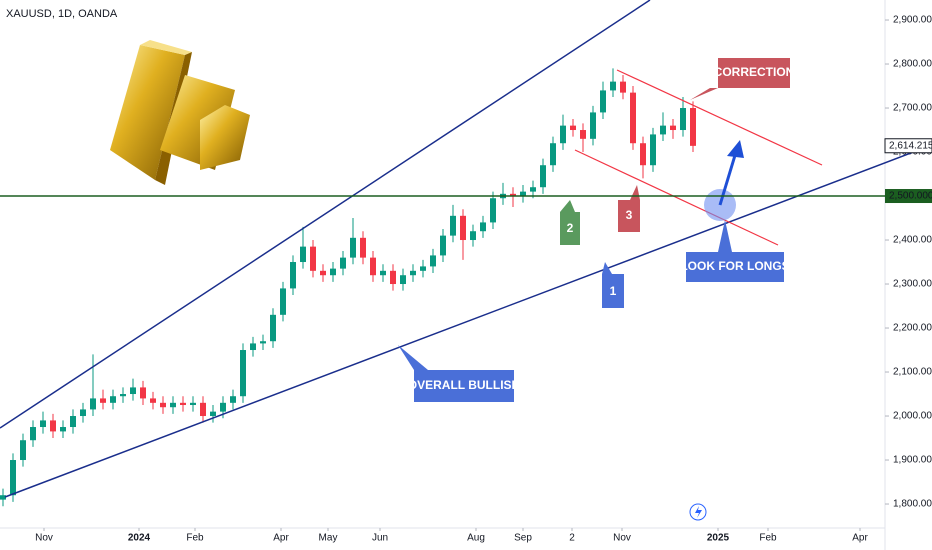 The height and width of the screenshot is (550, 932). Describe the element at coordinates (572, 538) in the screenshot. I see `x-tick-label: 2` at that location.